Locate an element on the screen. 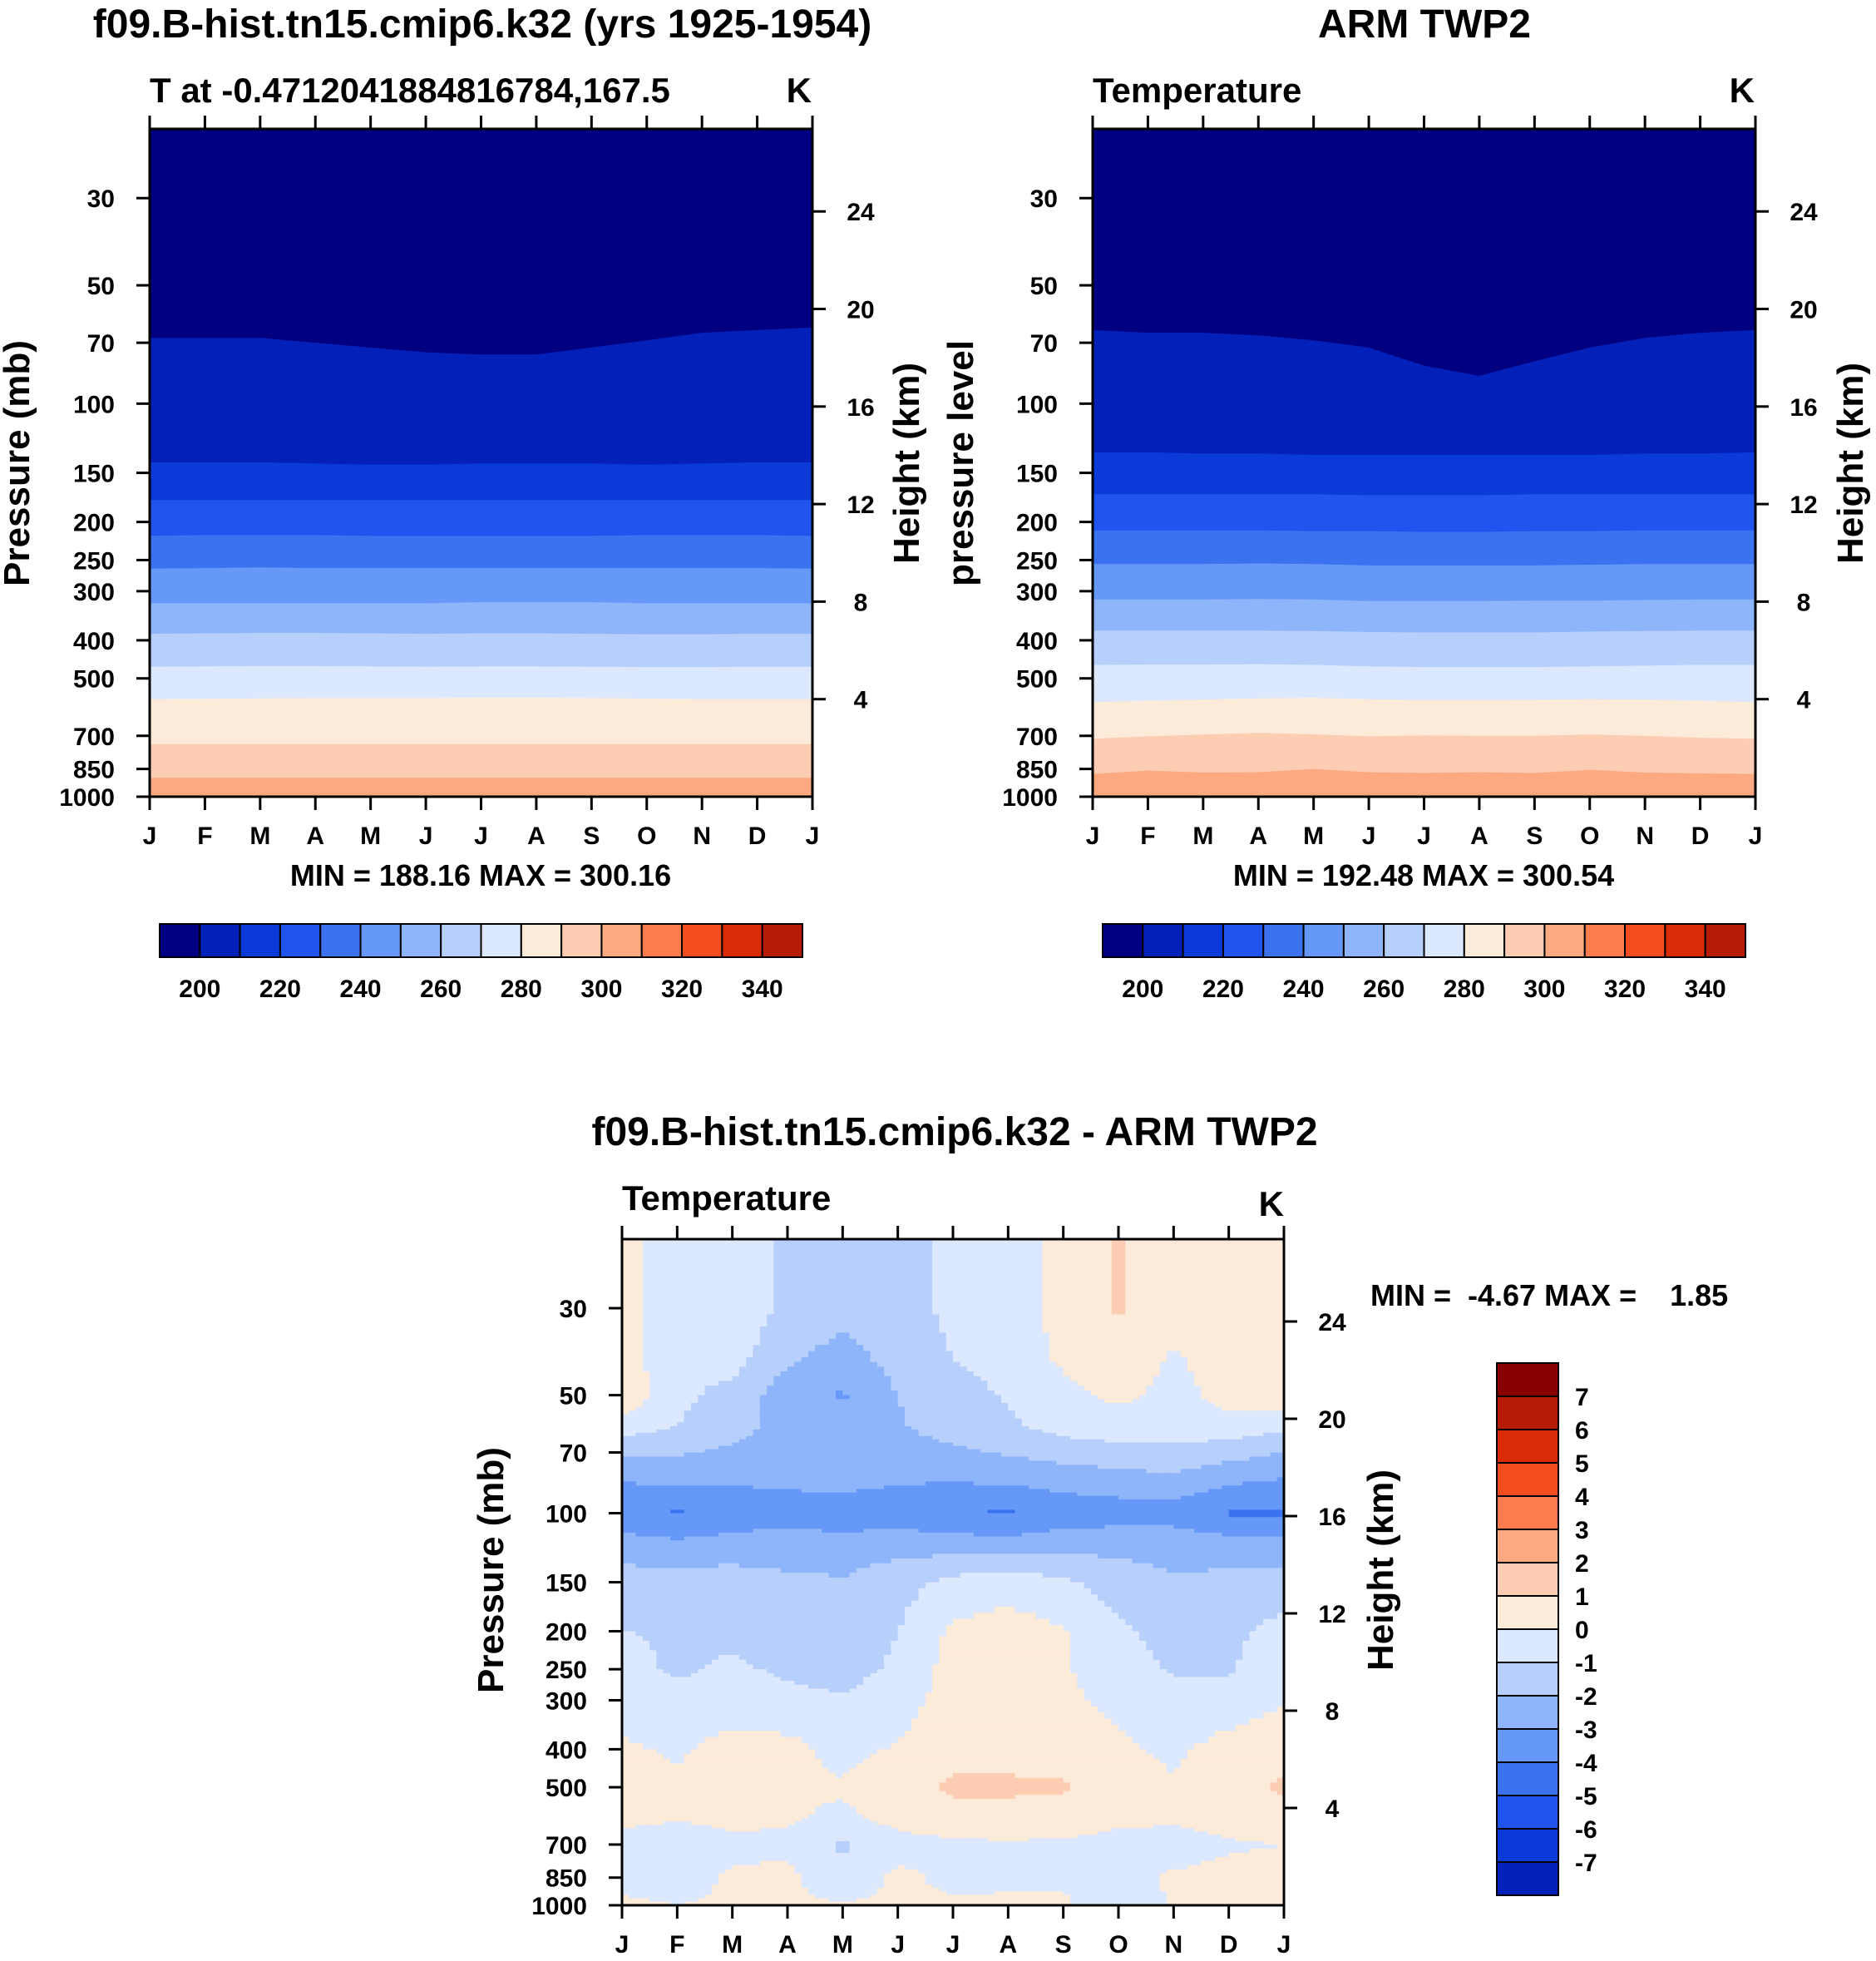 Image resolution: width=1876 pixels, height=1961 pixels. panel-2-pressure-label: 150 is located at coordinates (1037, 474).